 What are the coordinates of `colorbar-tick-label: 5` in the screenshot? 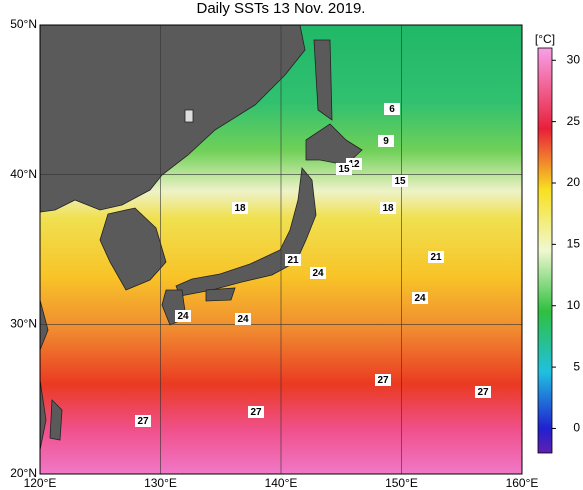 It's located at (576, 366).